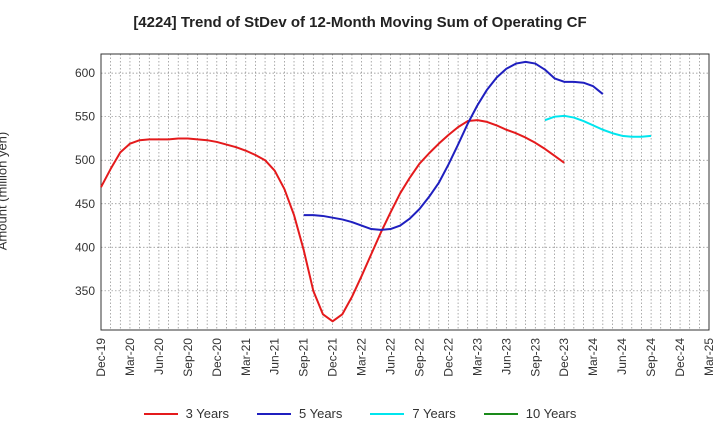 The height and width of the screenshot is (440, 720). I want to click on x-tick-label: Mar-24, so click(593, 357).